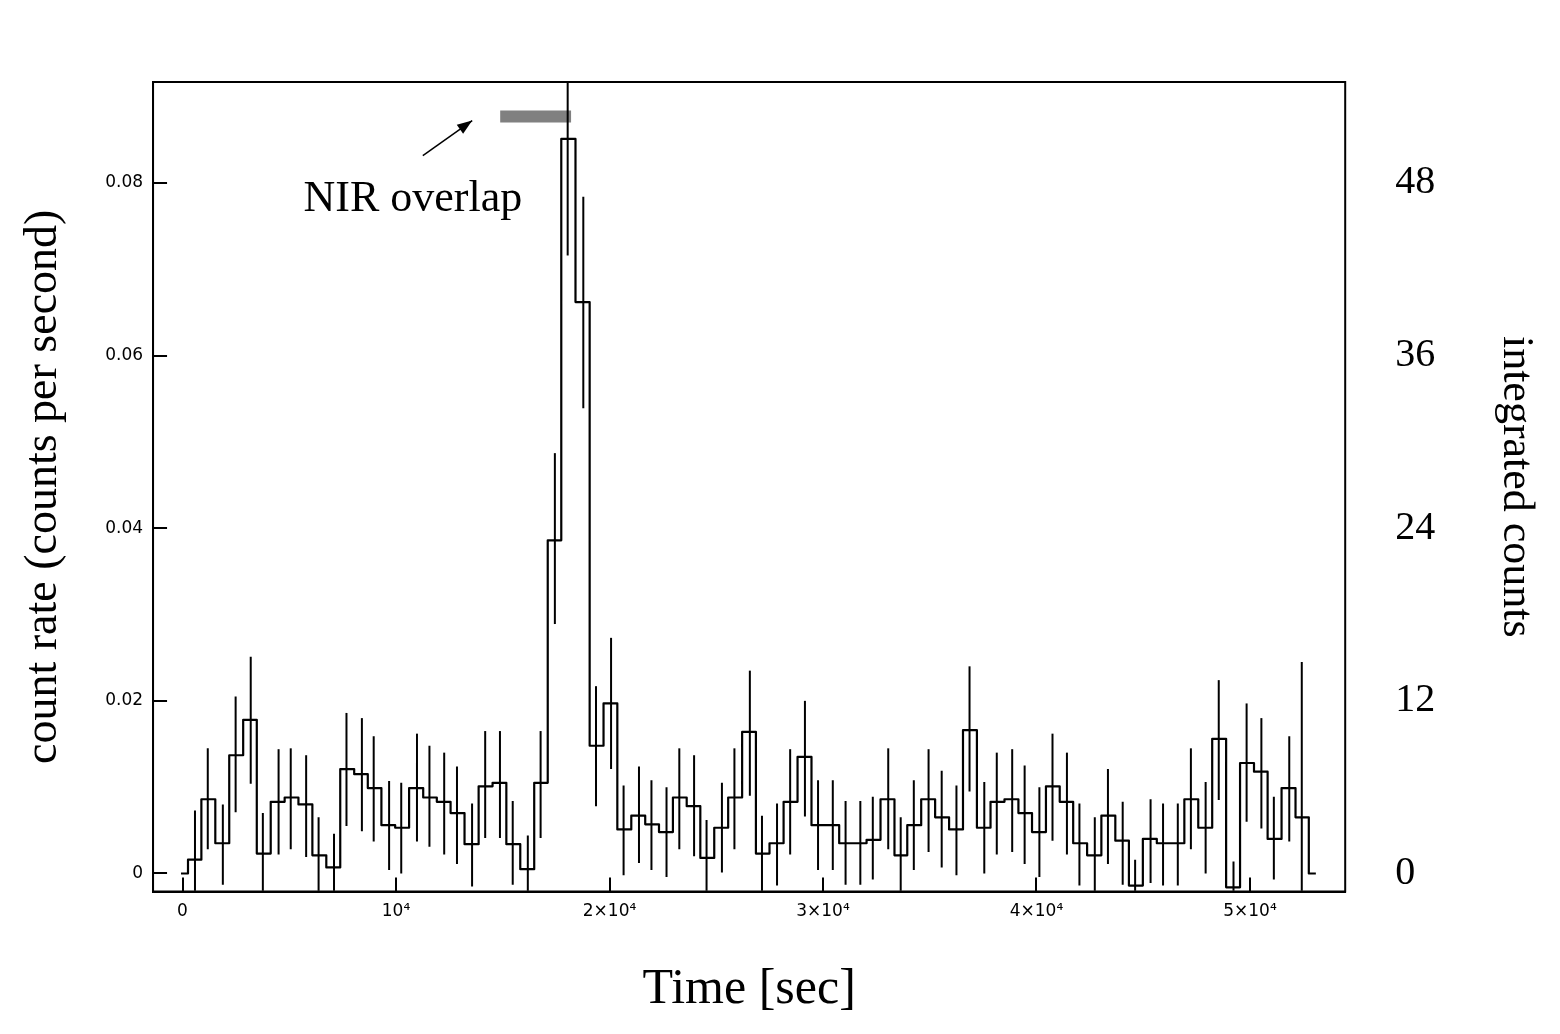 The width and height of the screenshot is (1560, 1034). I want to click on y2-tick-label: 0, so click(1405, 870).